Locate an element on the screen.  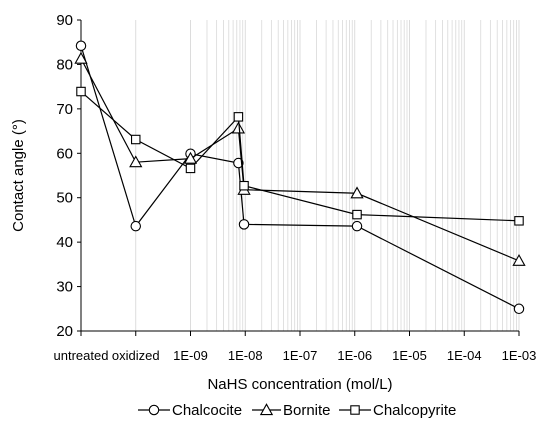
x-tick-label: 1E-06 is located at coordinates (354, 355).